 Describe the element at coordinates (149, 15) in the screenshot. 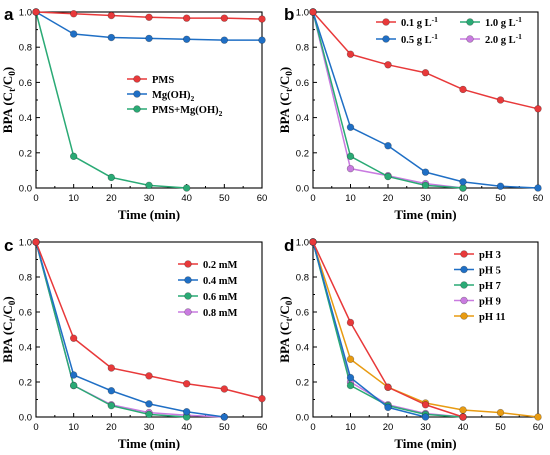

I see `series-pms` at that location.